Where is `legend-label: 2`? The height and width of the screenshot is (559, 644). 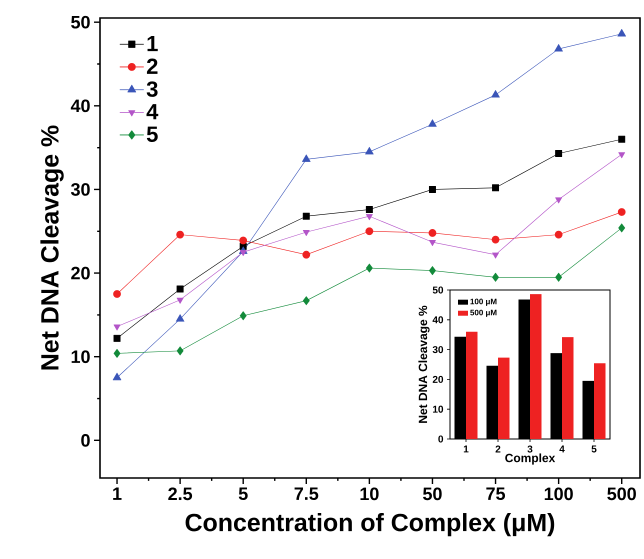 legend-label: 2 is located at coordinates (152, 66).